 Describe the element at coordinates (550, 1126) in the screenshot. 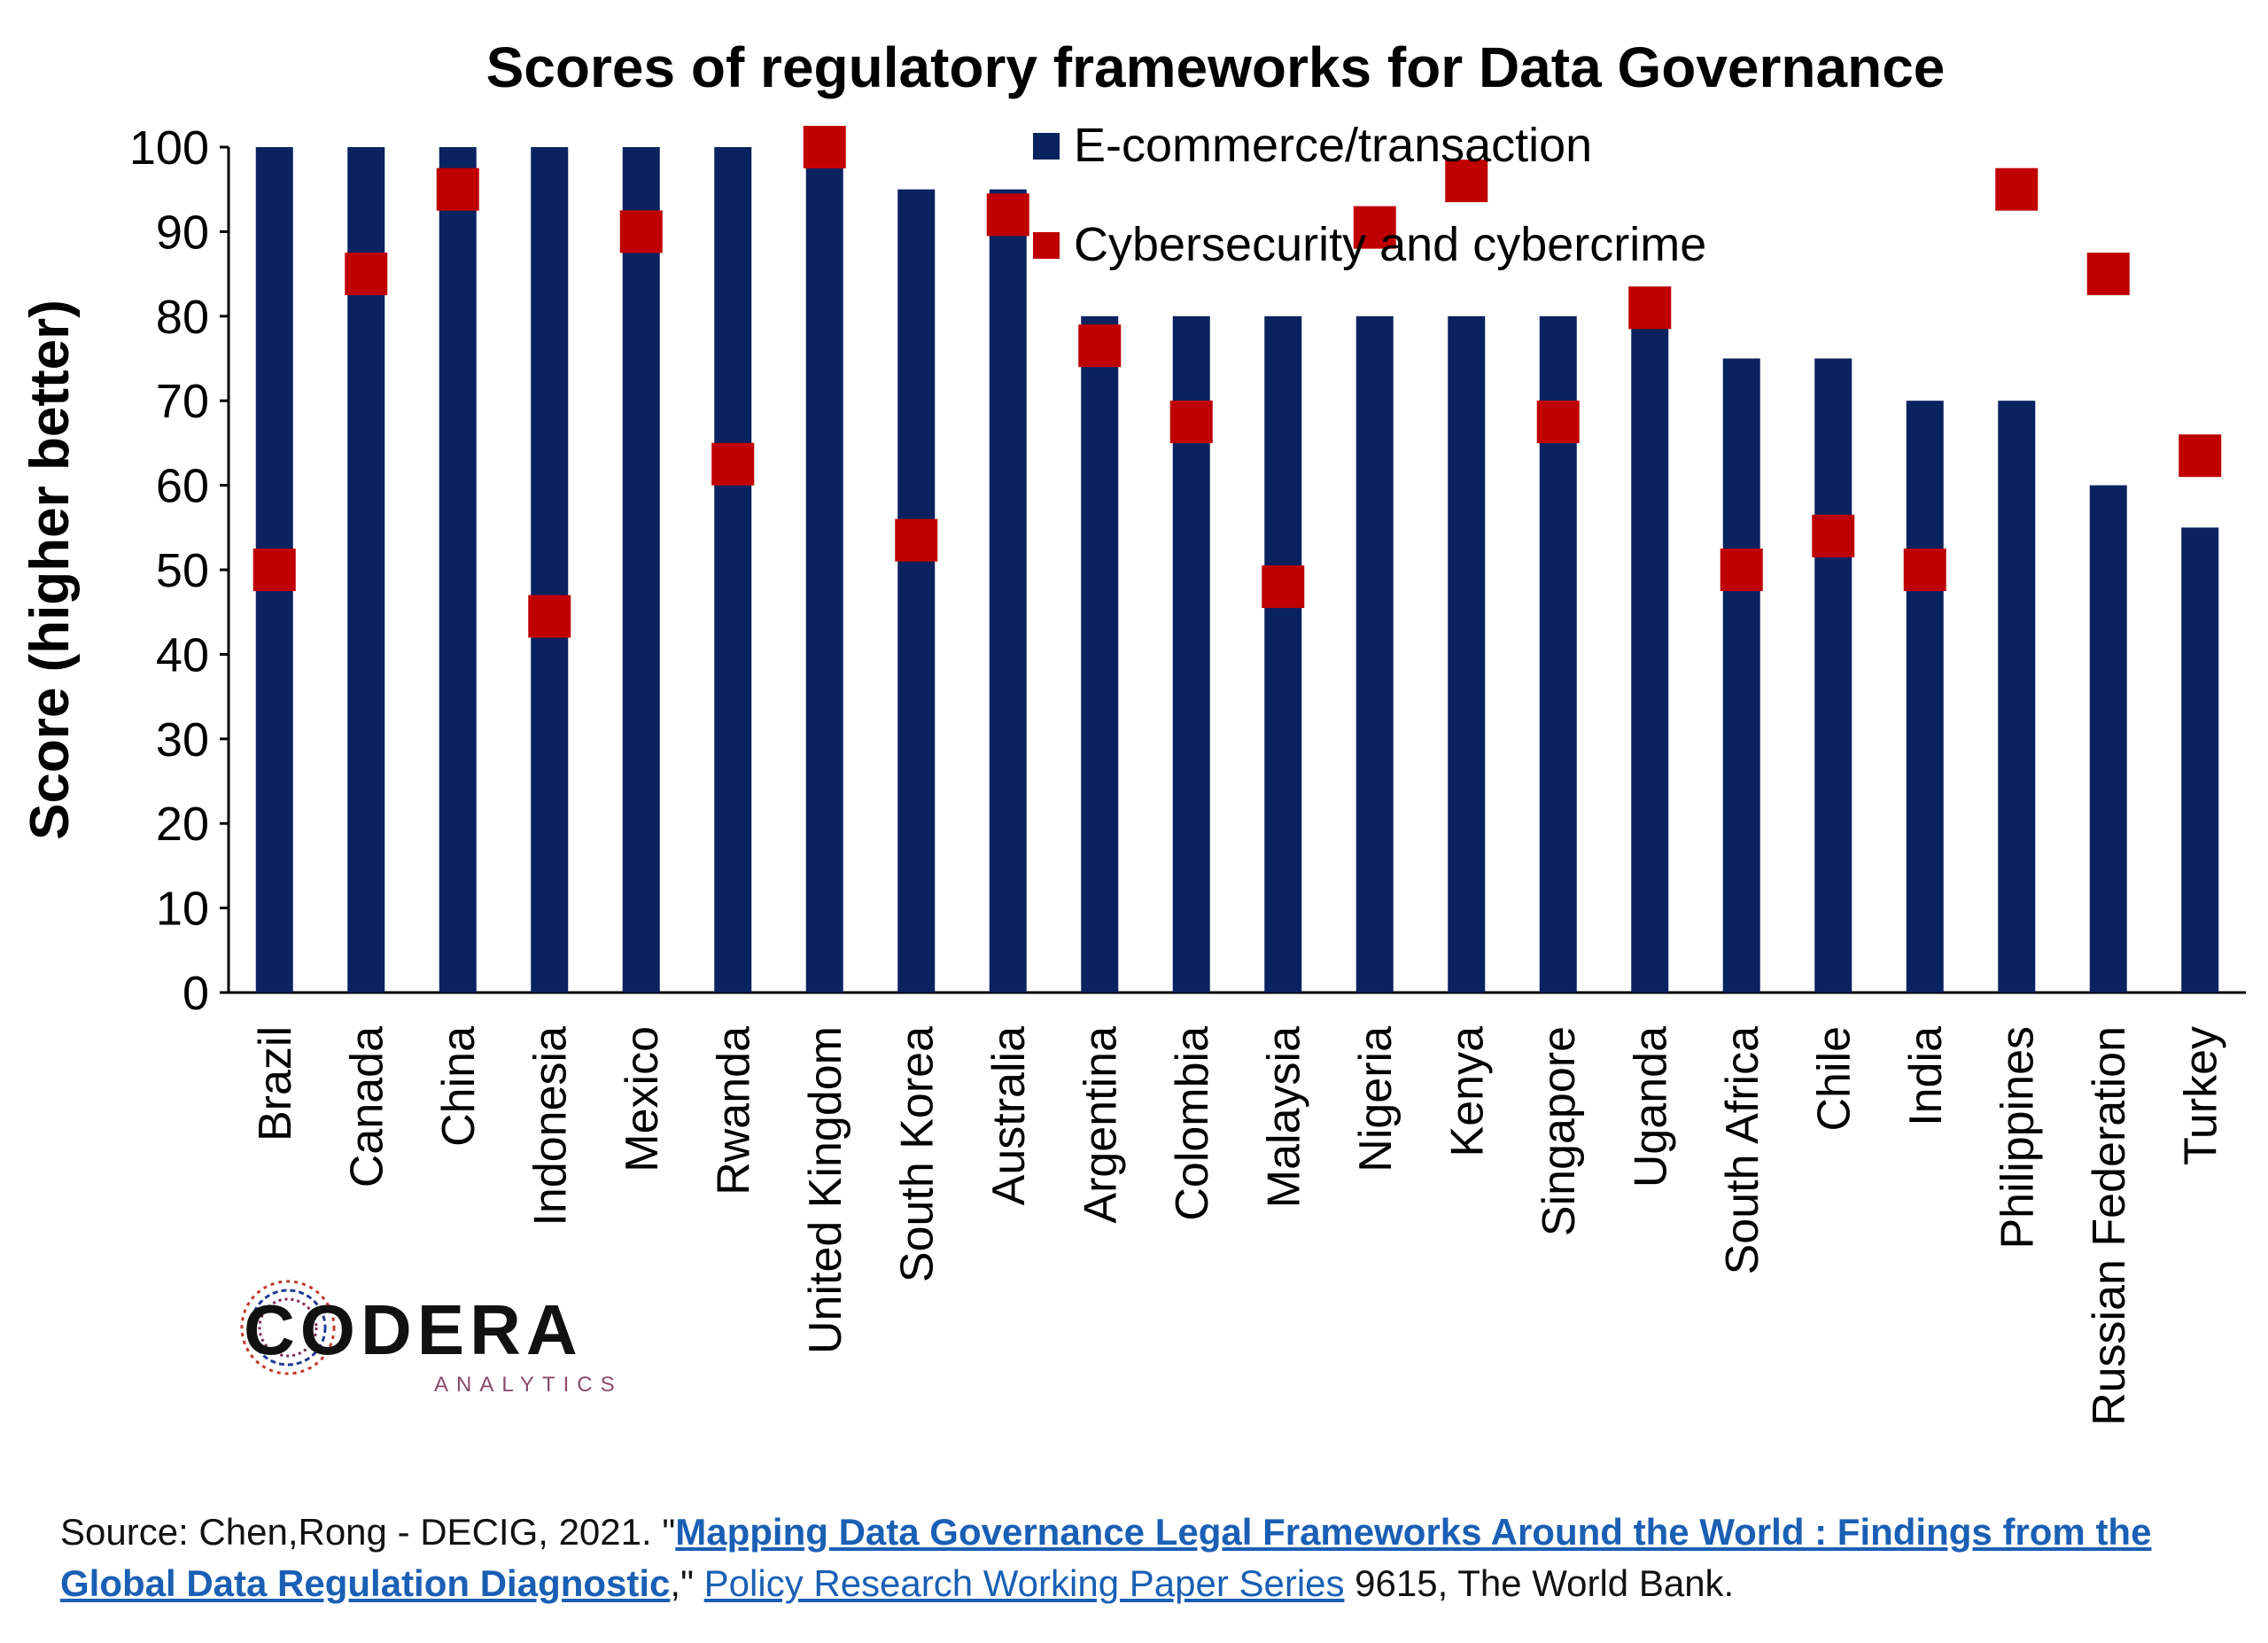

I see `x-tick-label: Indonesia` at that location.